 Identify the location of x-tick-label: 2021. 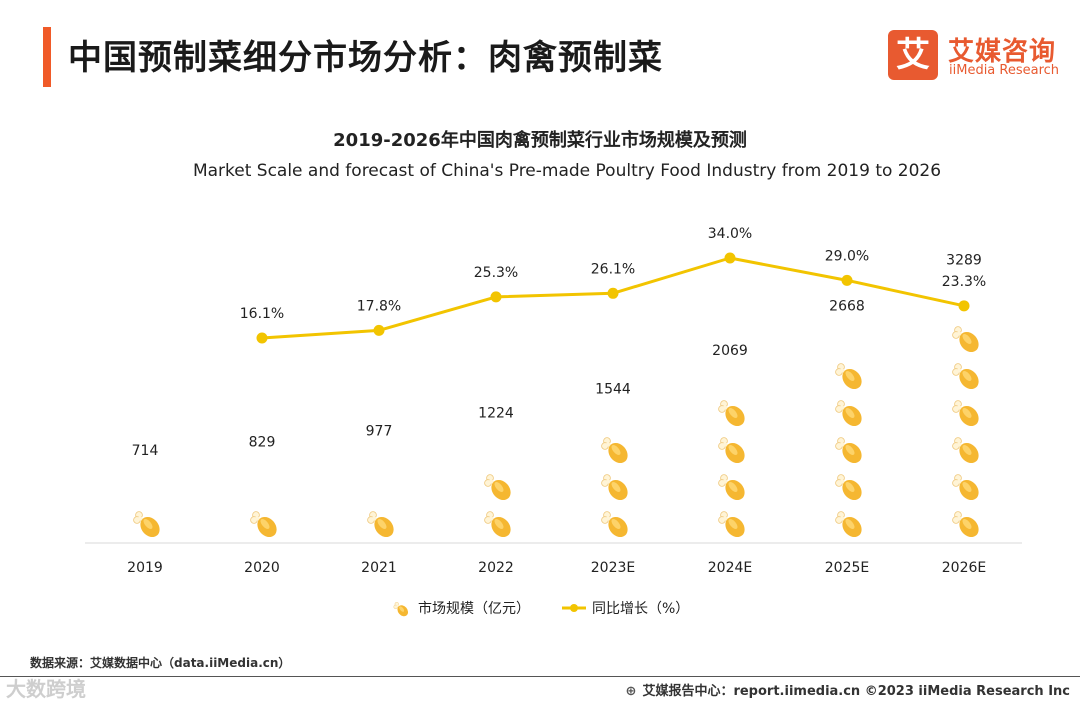
(379, 568).